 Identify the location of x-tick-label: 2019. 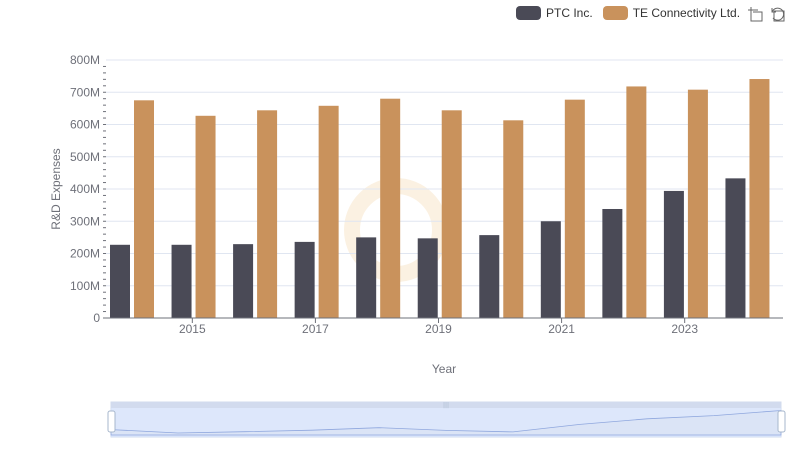
(438, 329).